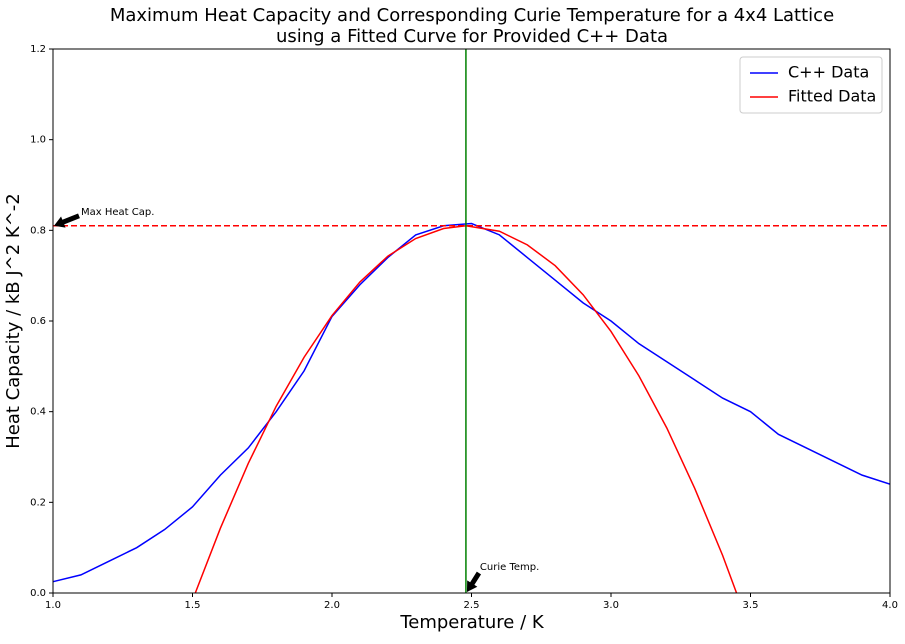 The width and height of the screenshot is (905, 644). I want to click on legend-label: Fitted Data, so click(832, 96).